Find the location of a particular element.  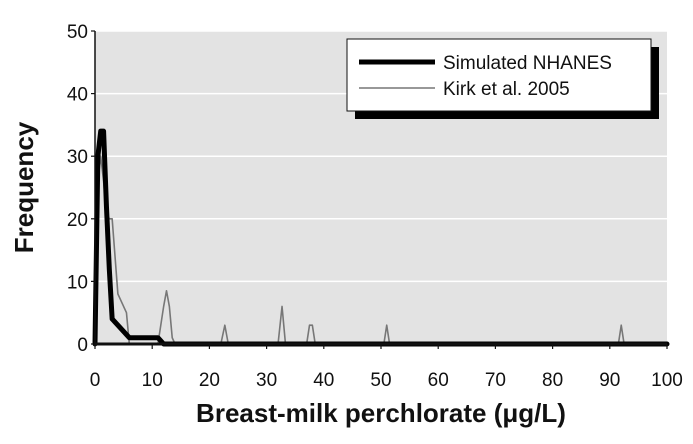

x-tick-label: 90 is located at coordinates (609, 380).